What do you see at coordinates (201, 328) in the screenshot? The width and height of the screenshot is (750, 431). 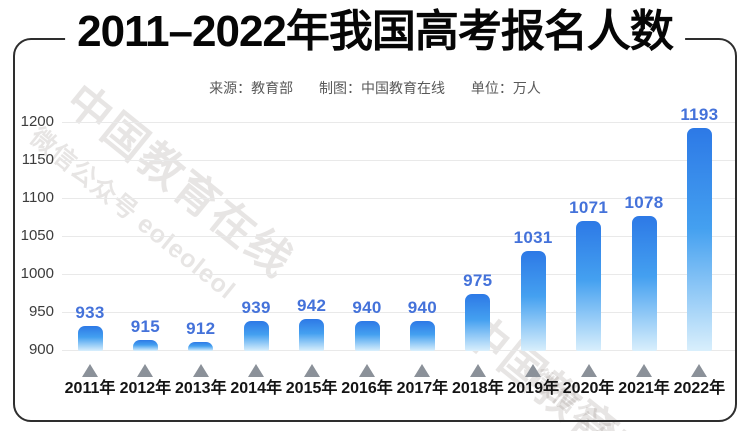 I see `bar-value-label: 912` at bounding box center [201, 328].